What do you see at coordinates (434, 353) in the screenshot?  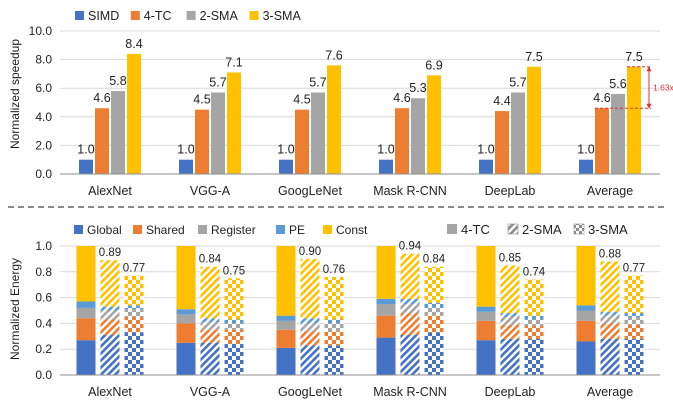 I see `segment-global-3-sma-mask-r-cnn` at bounding box center [434, 353].